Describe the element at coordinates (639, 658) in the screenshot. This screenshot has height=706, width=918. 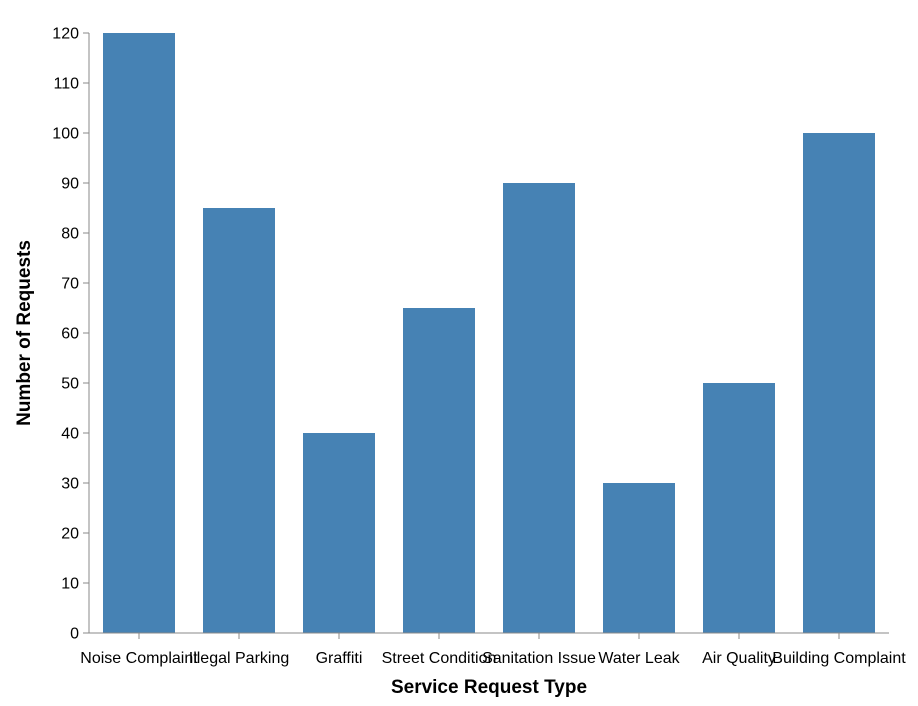
I see `x-tick-label: Water Leak` at that location.